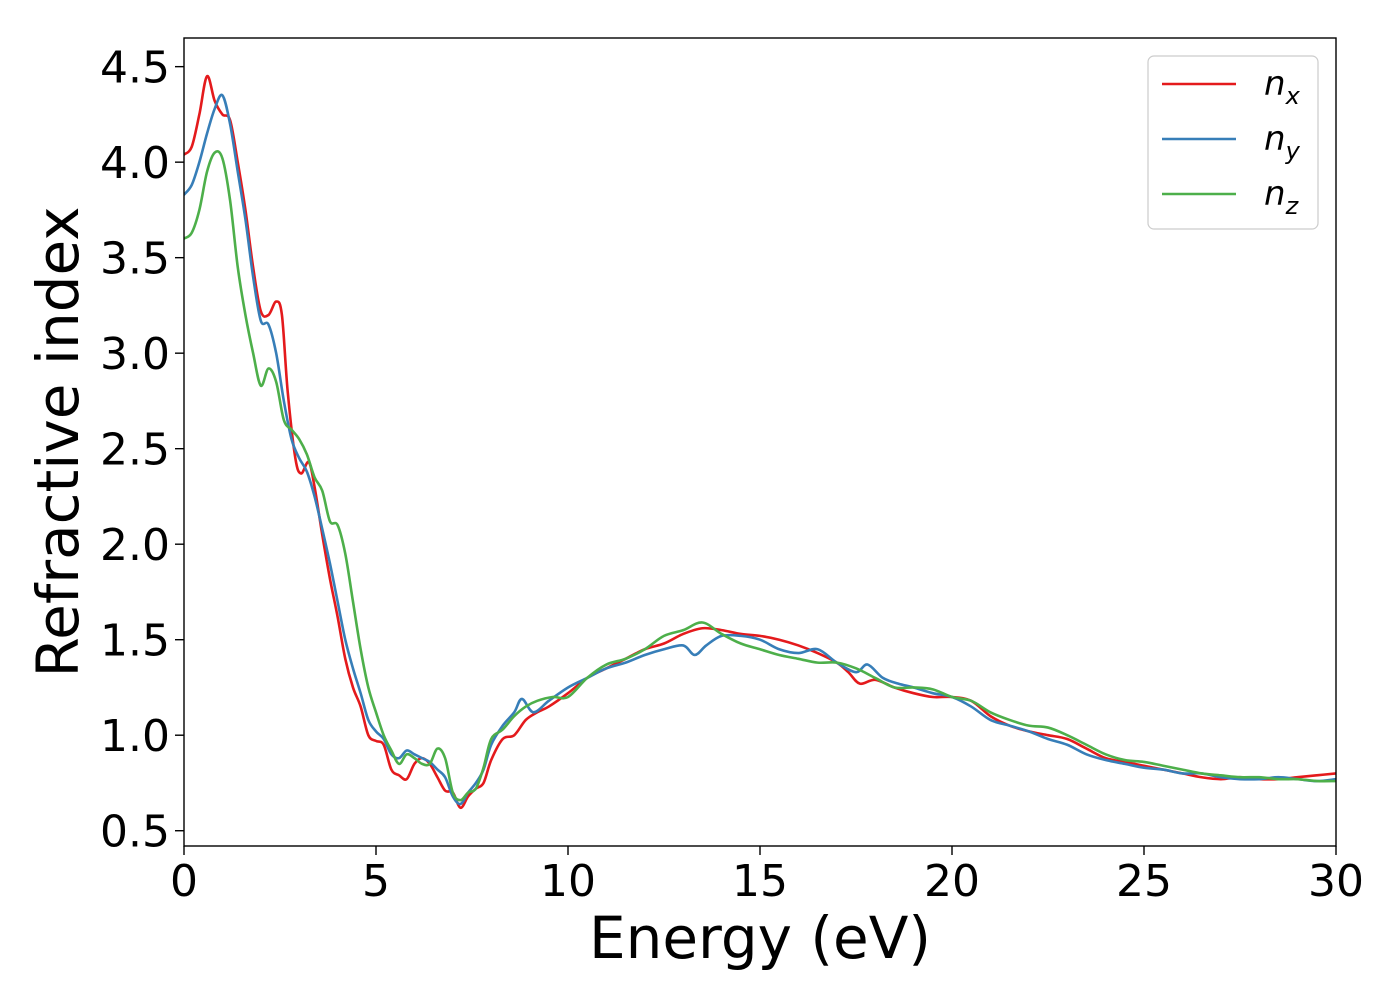 The image size is (1400, 1000). I want to click on y-tick-label: 4.5, so click(135, 68).